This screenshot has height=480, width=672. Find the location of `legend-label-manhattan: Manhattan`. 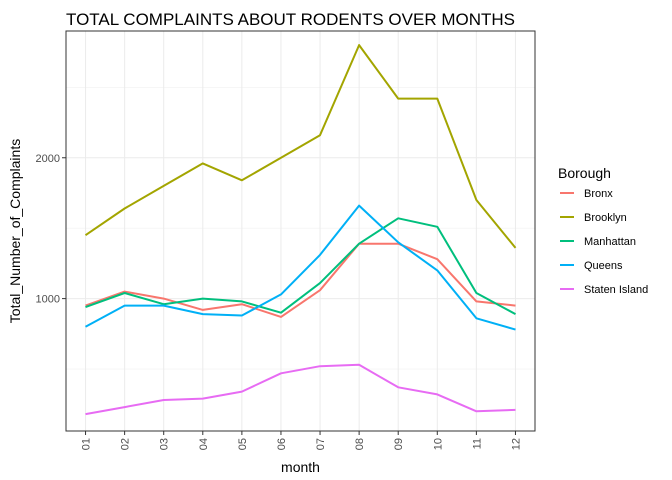

legend-label-manhattan: Manhattan is located at coordinates (610, 242).